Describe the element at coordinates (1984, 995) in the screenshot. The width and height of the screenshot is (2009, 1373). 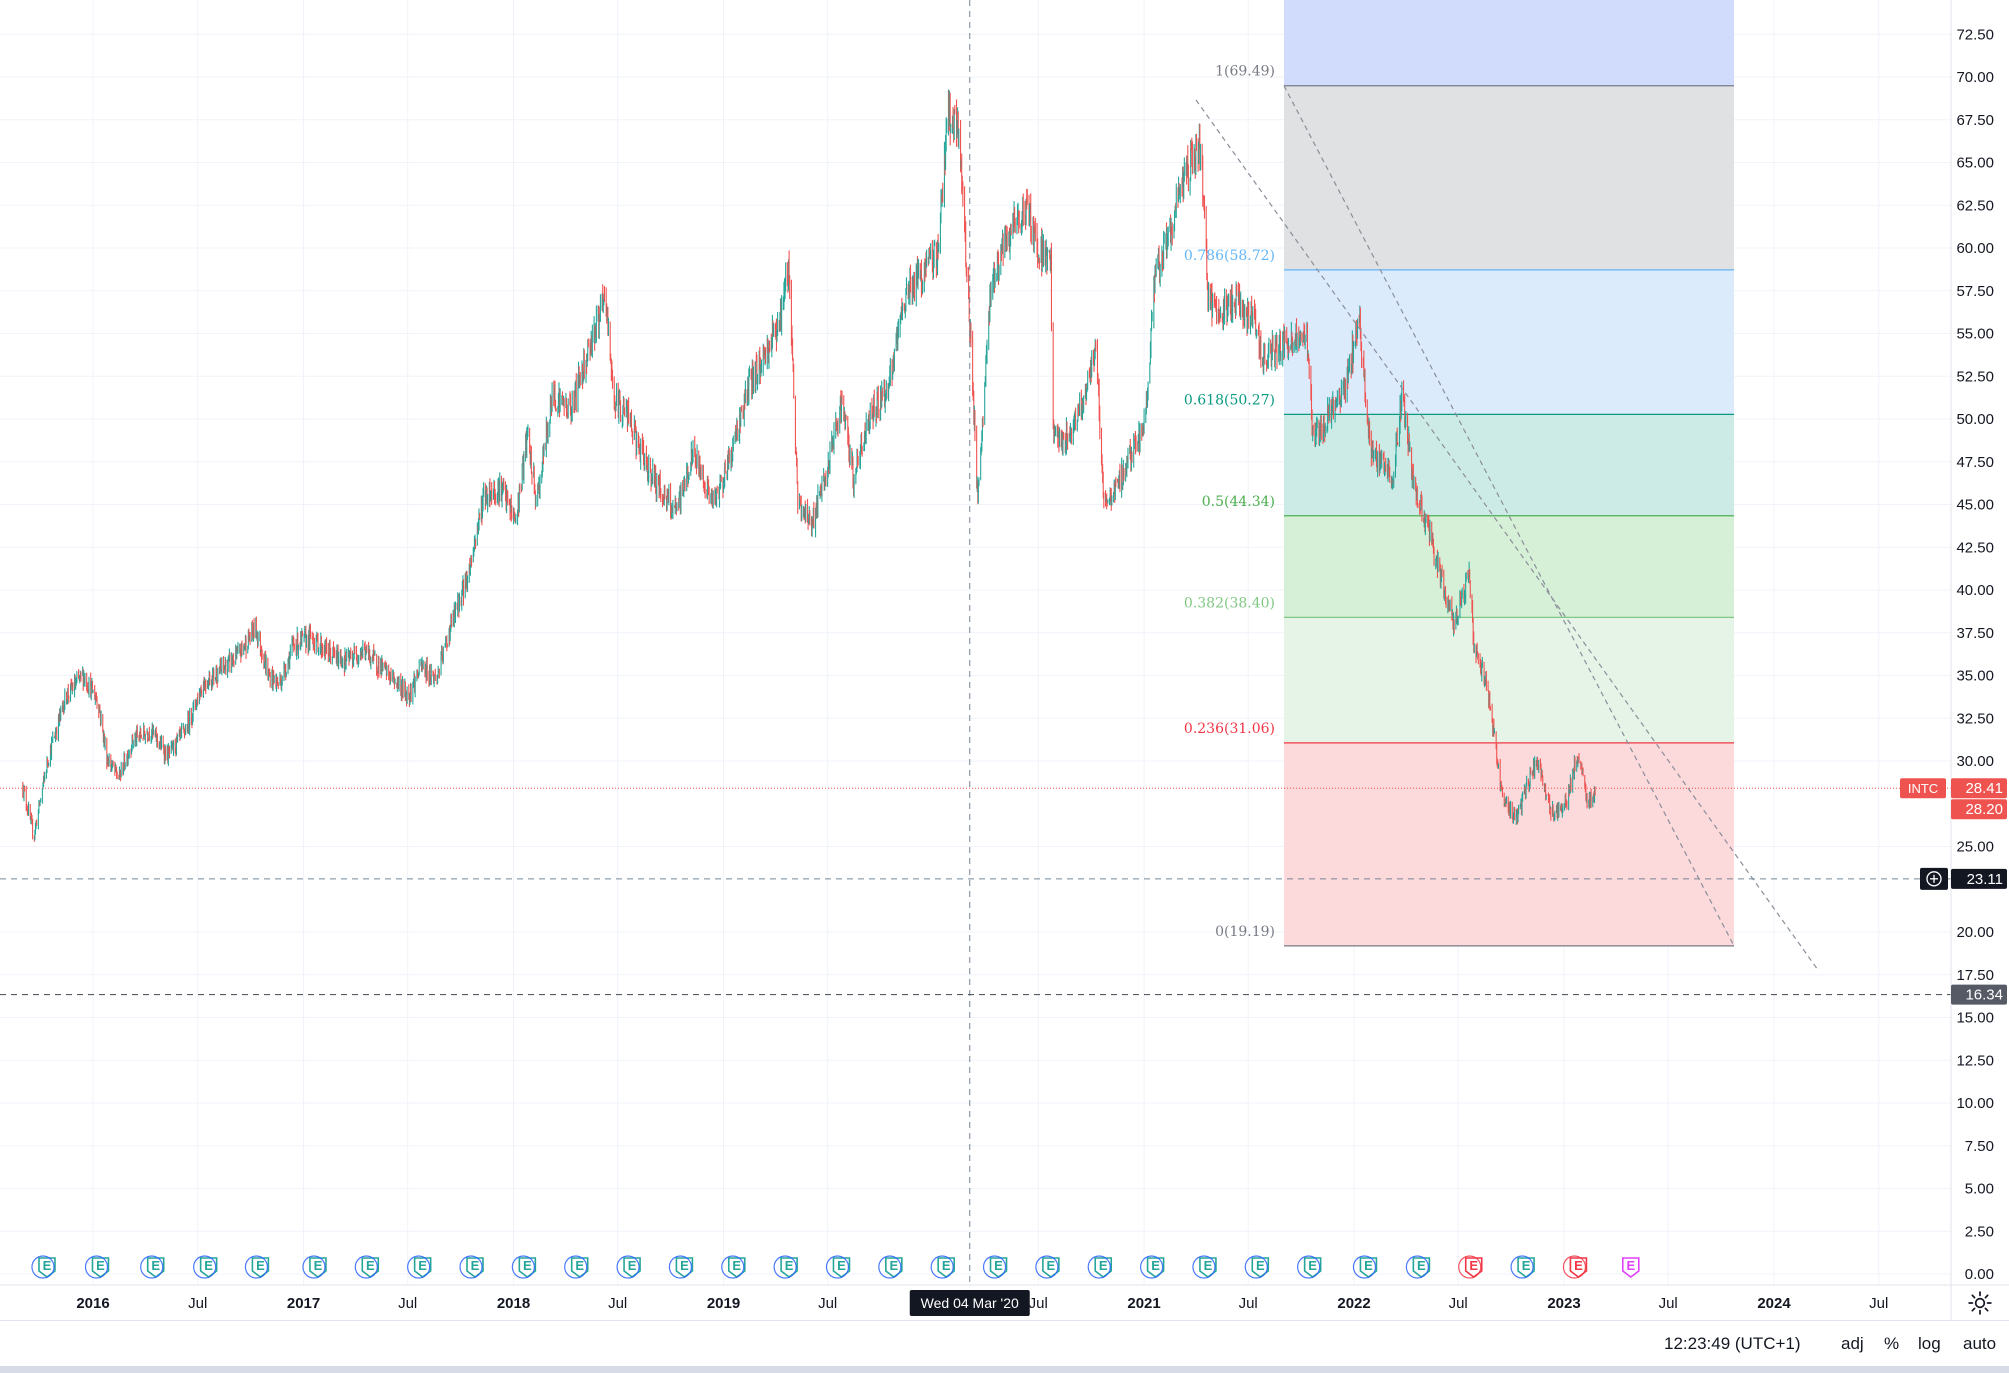
I see `level-price-badge-text: 16.34` at that location.